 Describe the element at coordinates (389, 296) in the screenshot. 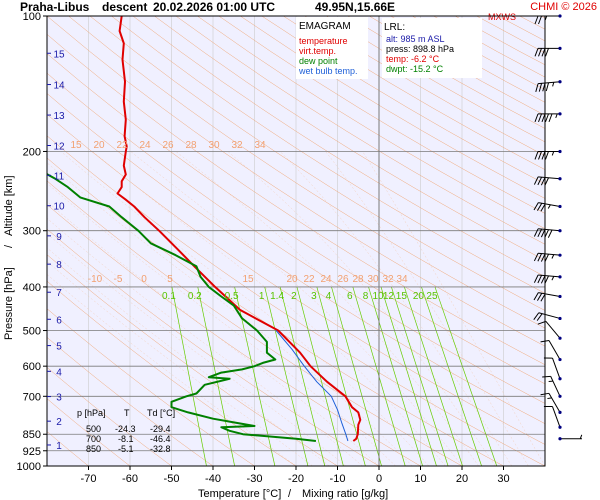

I see `mixing-ratio-label: 12` at that location.